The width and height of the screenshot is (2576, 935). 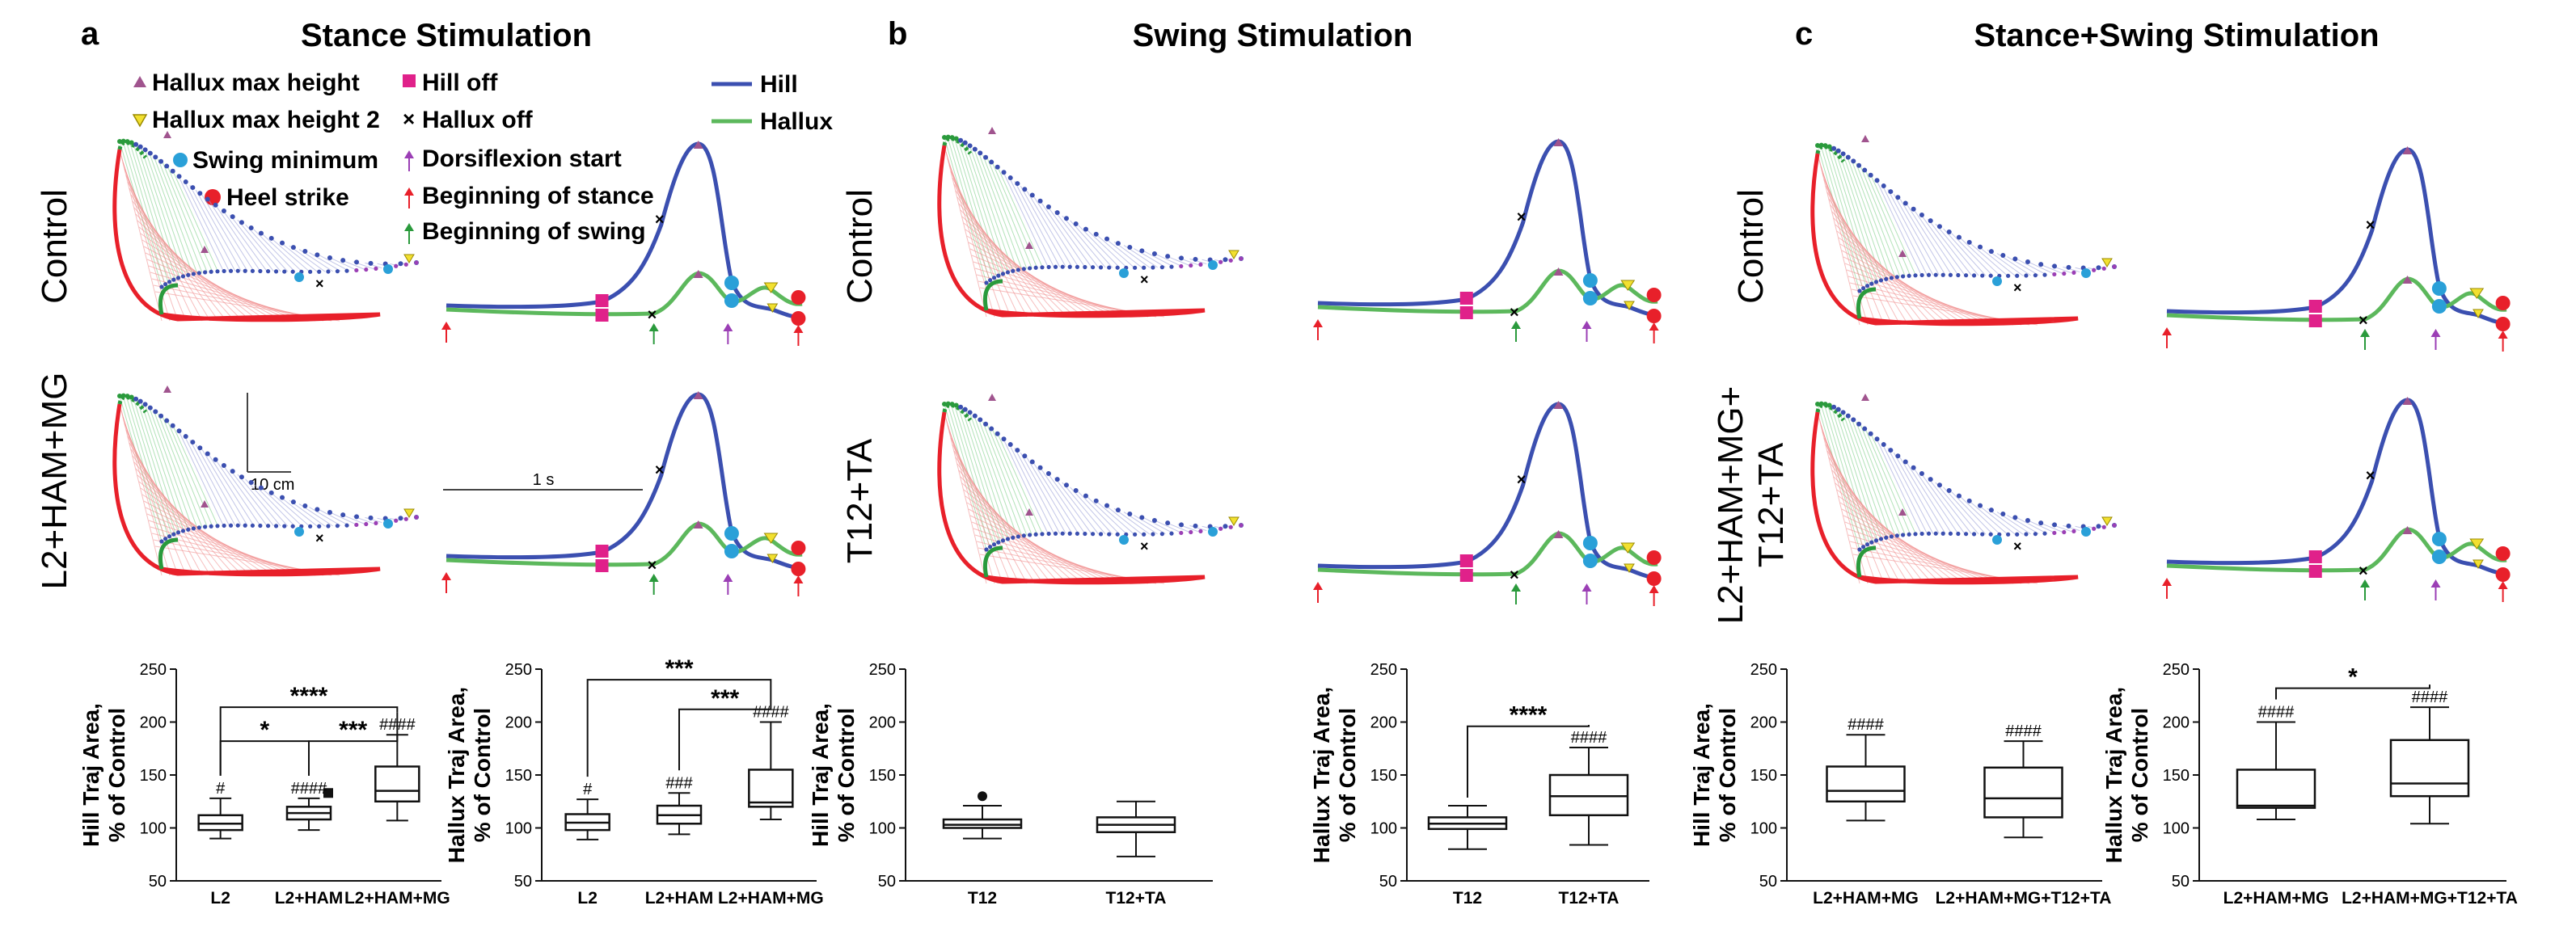 What do you see at coordinates (1213, 265) in the screenshot?
I see `swing-min-marker` at bounding box center [1213, 265].